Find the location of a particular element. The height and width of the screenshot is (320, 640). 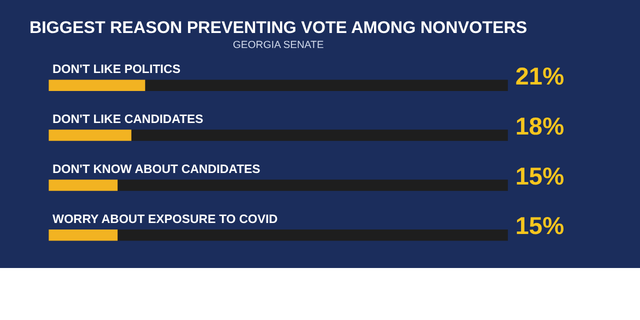

data-label: 18% is located at coordinates (539, 126).